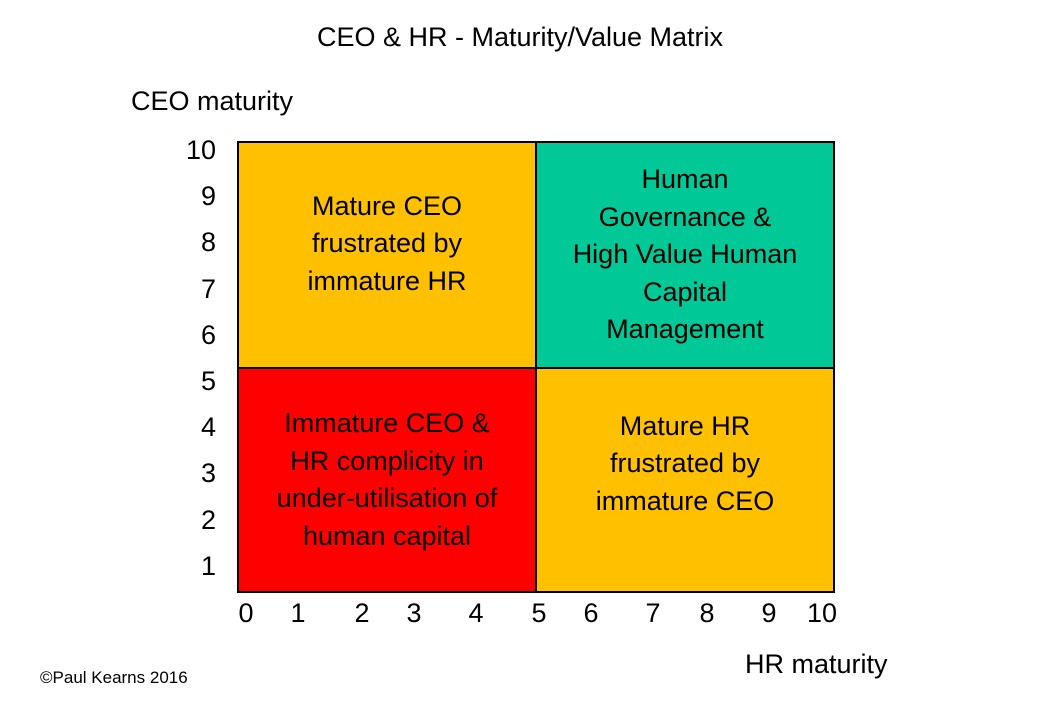 This screenshot has height=720, width=1040. I want to click on y-tick-label: 6, so click(208, 334).